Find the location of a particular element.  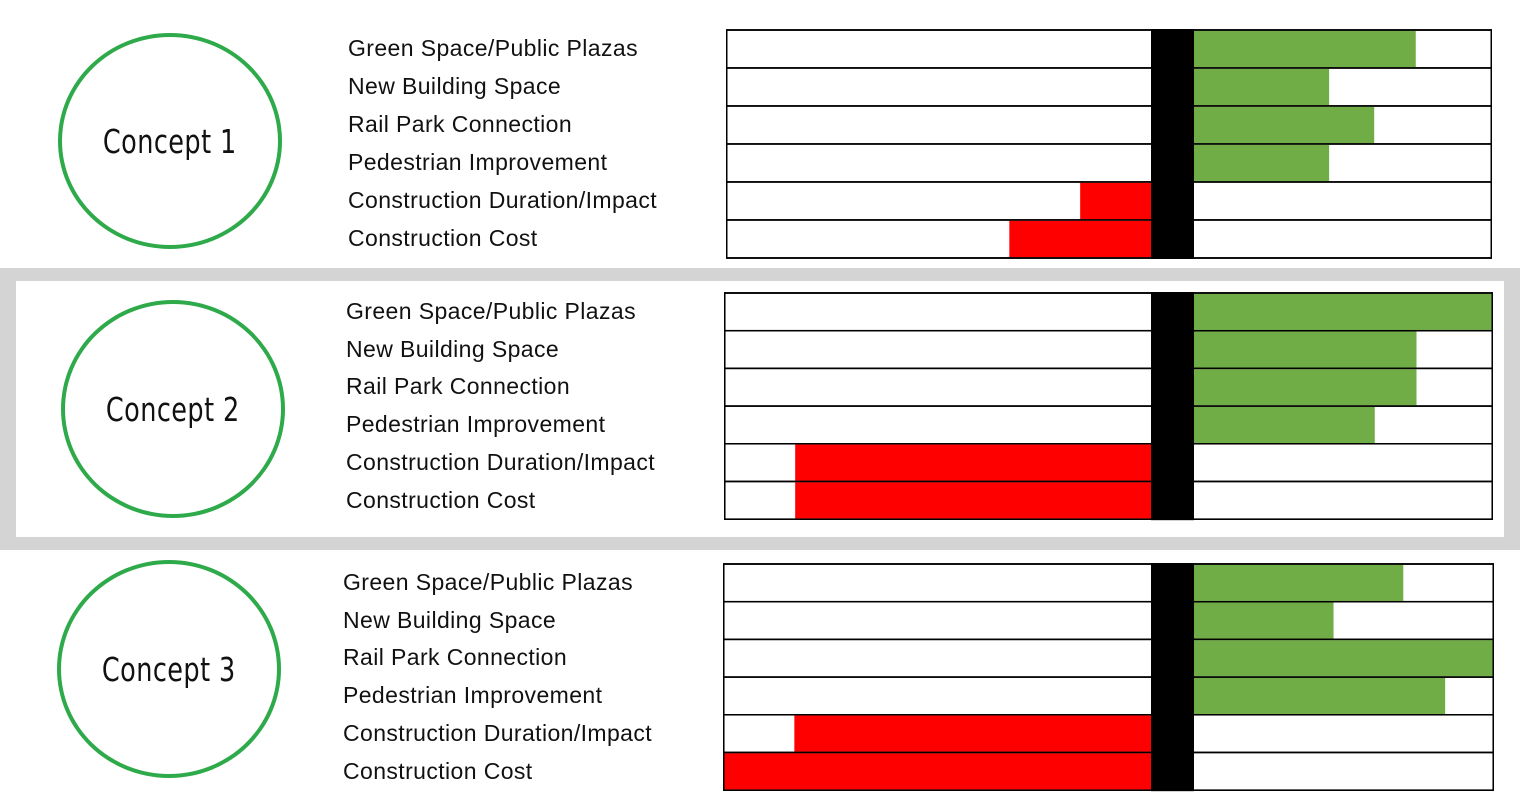

concept-title: Concept 1 is located at coordinates (170, 141).